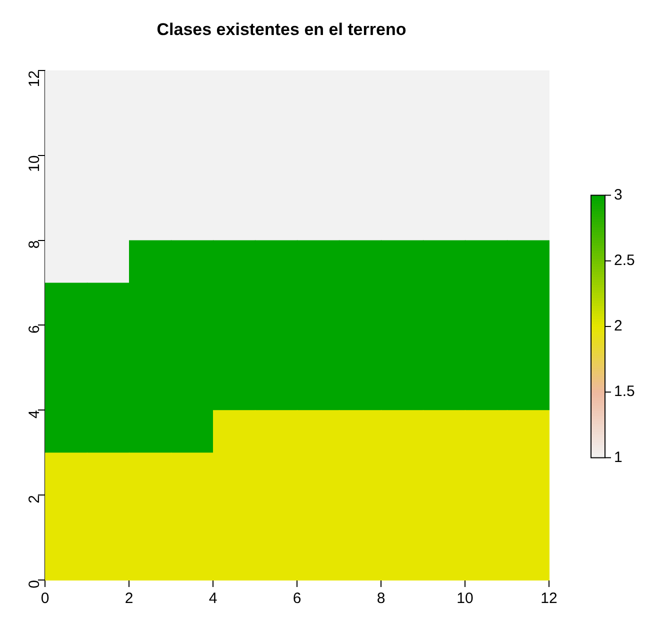  I want to click on y-tick-label: 6, so click(35, 329).